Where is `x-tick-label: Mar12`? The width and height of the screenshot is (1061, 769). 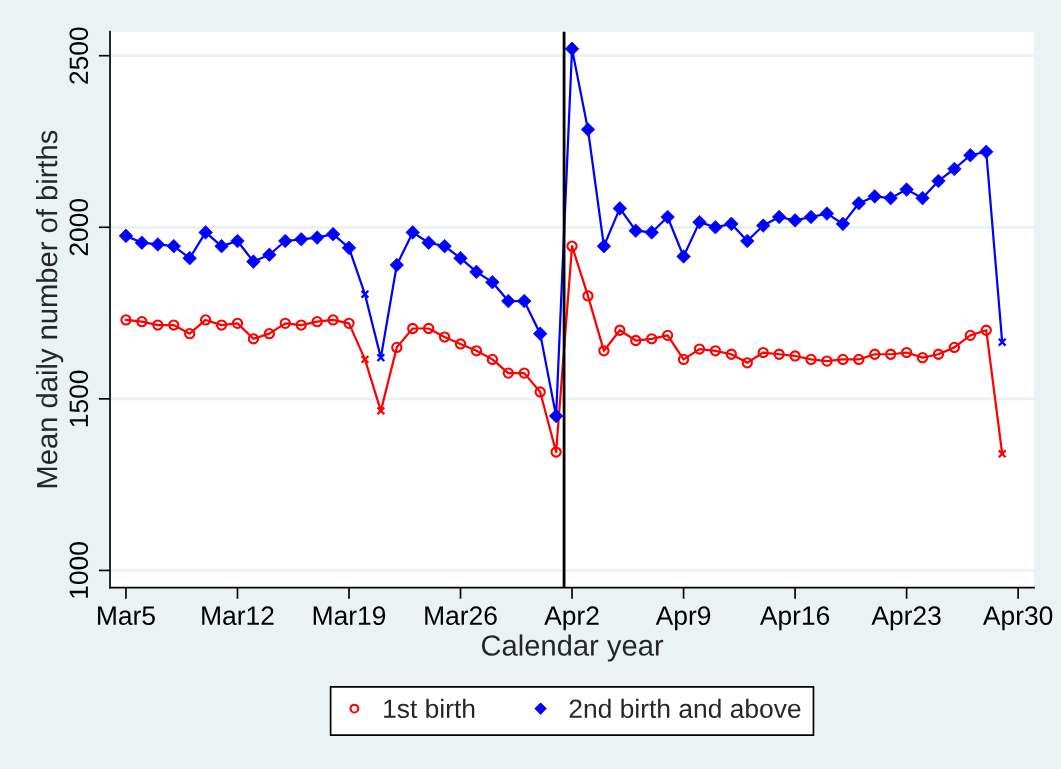 x-tick-label: Mar12 is located at coordinates (238, 616).